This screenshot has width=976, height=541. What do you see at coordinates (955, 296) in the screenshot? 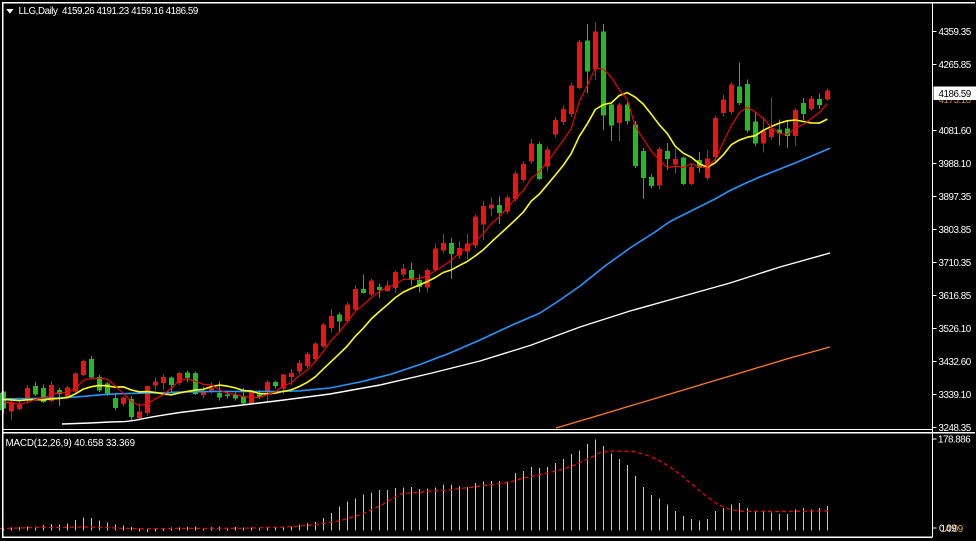
I see `svg-text: 3616.85` at bounding box center [955, 296].